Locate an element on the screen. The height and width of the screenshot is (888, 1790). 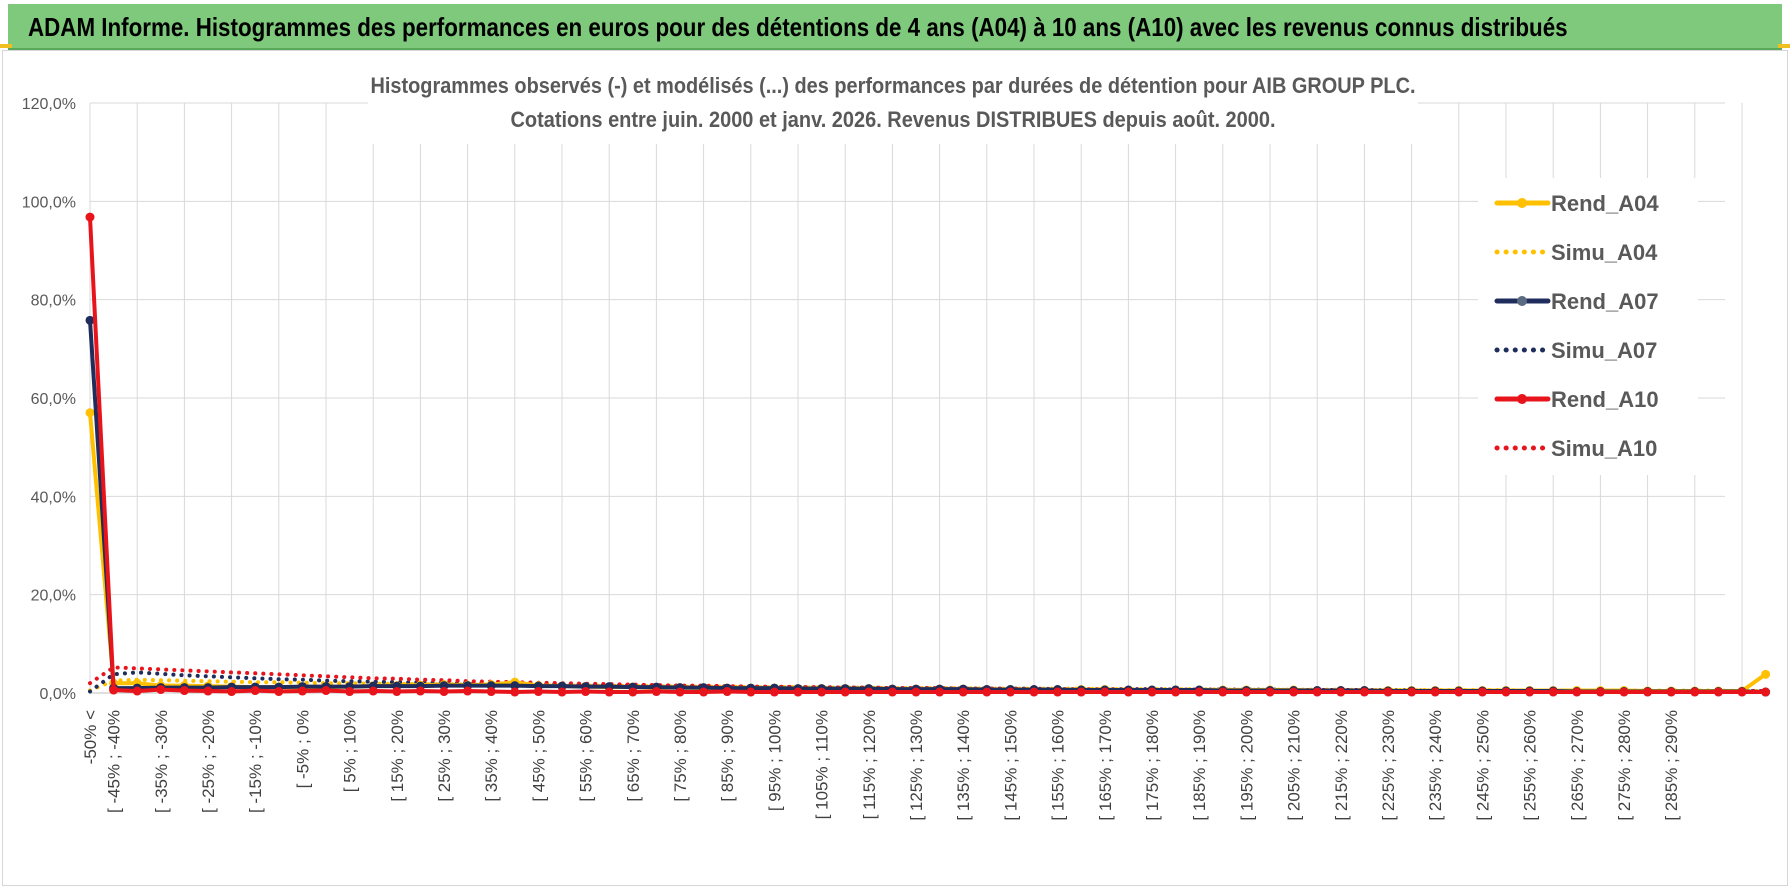
y-axis-ticks: 0,0% 20,0% 40,0% 60,0% 80,0% 100,0% 120,0% is located at coordinates (49, 399).